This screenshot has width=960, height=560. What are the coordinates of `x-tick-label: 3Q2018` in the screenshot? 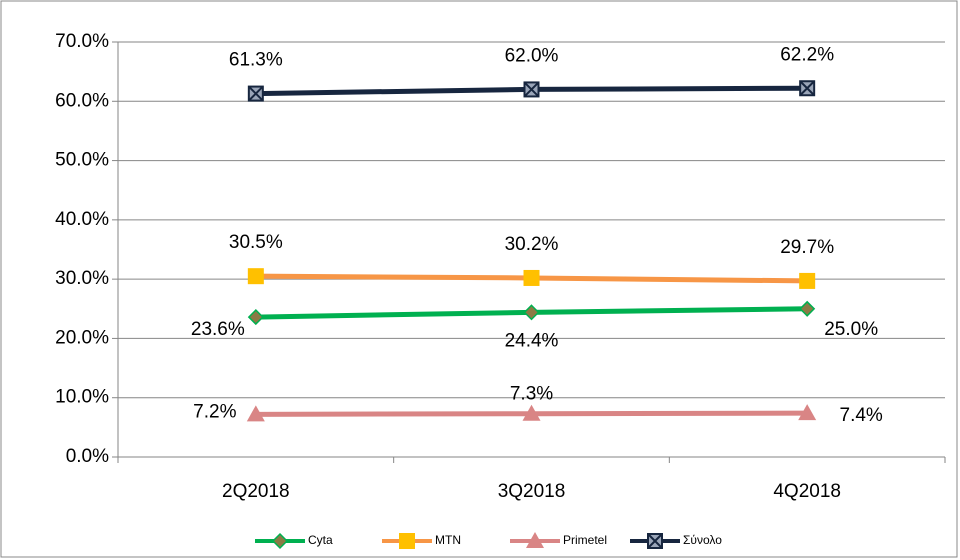 It's located at (532, 491).